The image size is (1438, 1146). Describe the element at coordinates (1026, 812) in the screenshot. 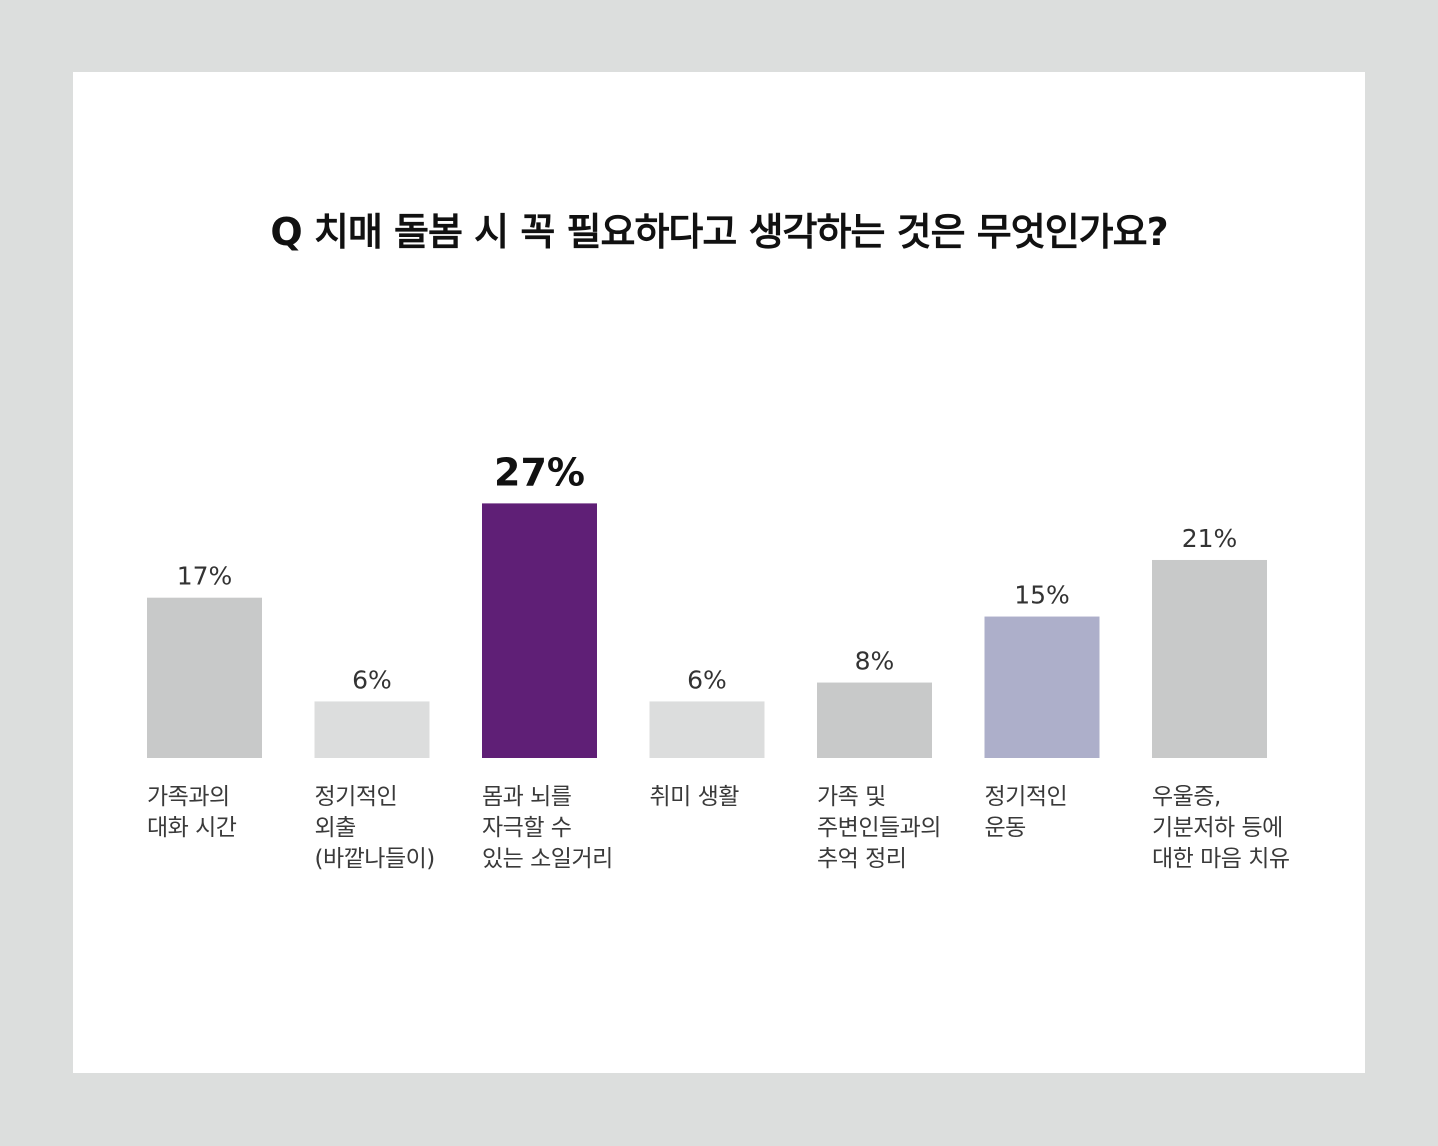

I see `category-label-6: 정기적인 운동` at that location.